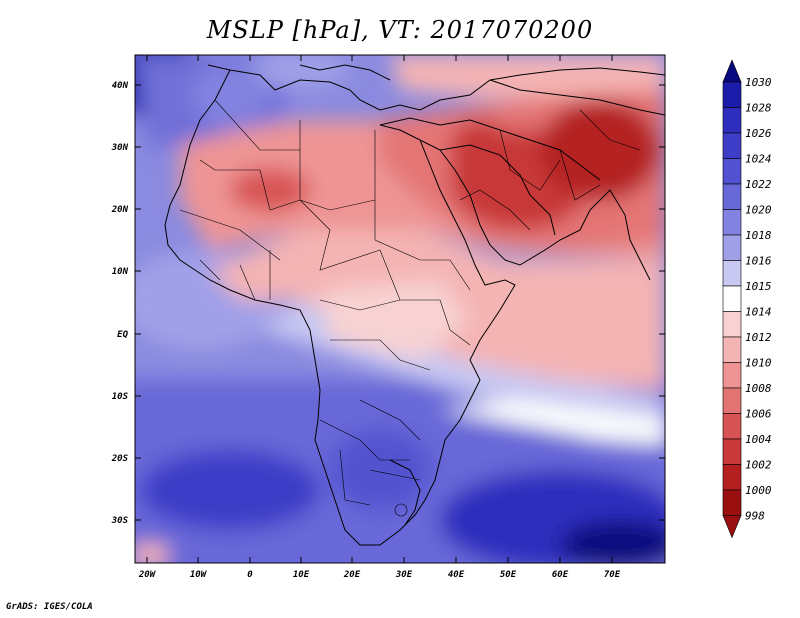 This screenshot has width=800, height=618. I want to click on lon-tick-label: 20W, so click(147, 575).